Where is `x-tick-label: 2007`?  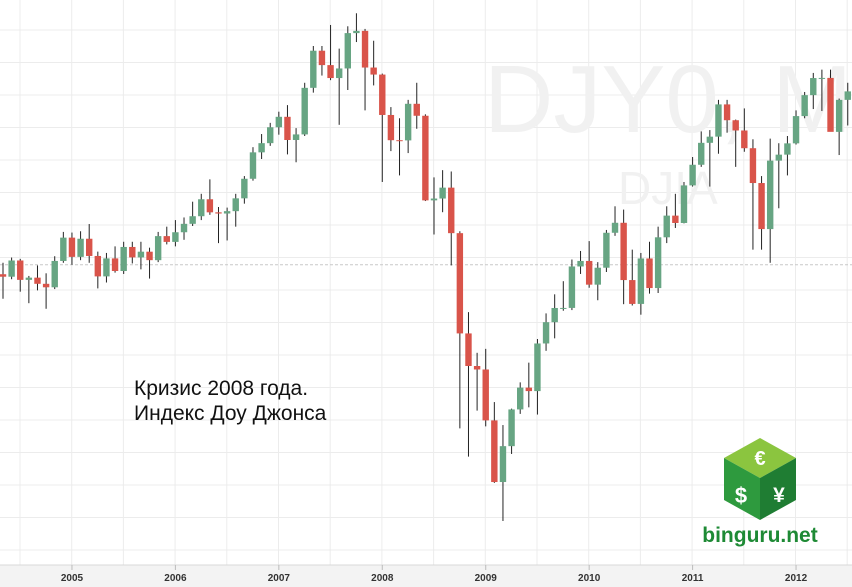 x-tick-label: 2007 is located at coordinates (279, 578).